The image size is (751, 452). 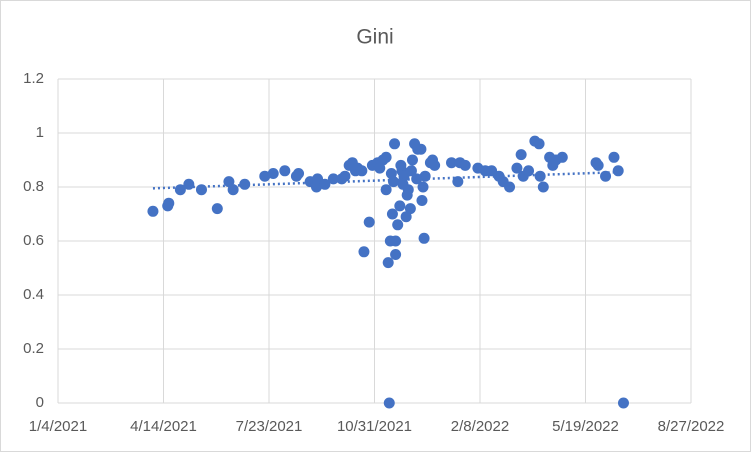 I want to click on chart-title: Gini, so click(x=374, y=37).